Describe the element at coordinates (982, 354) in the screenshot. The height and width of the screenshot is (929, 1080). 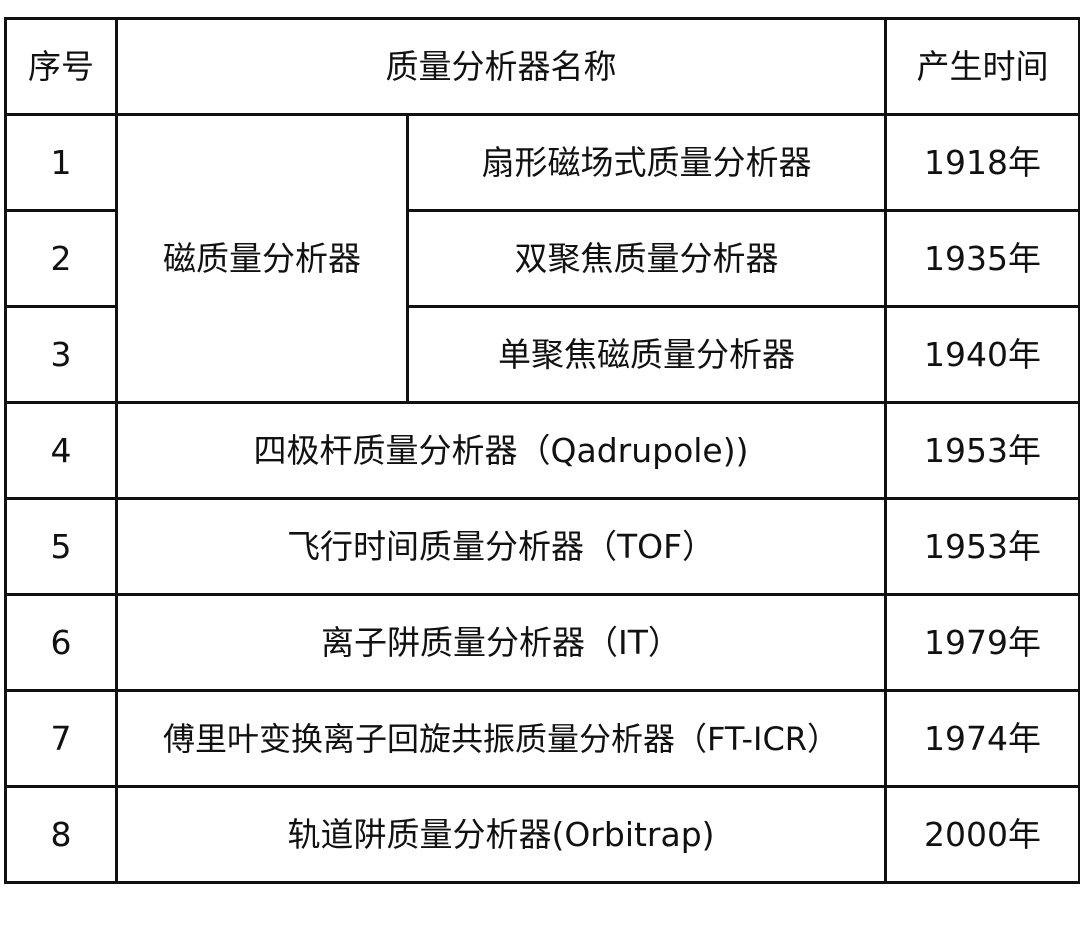
I see `row-time: 1940年` at that location.